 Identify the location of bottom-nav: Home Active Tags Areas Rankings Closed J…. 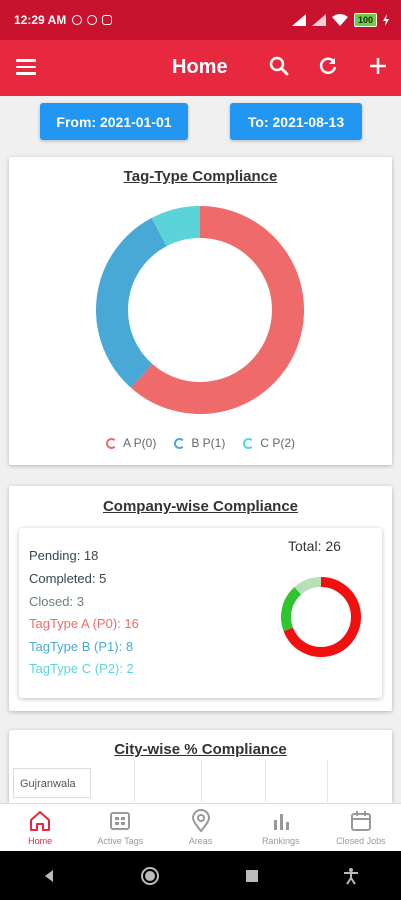
(200, 827).